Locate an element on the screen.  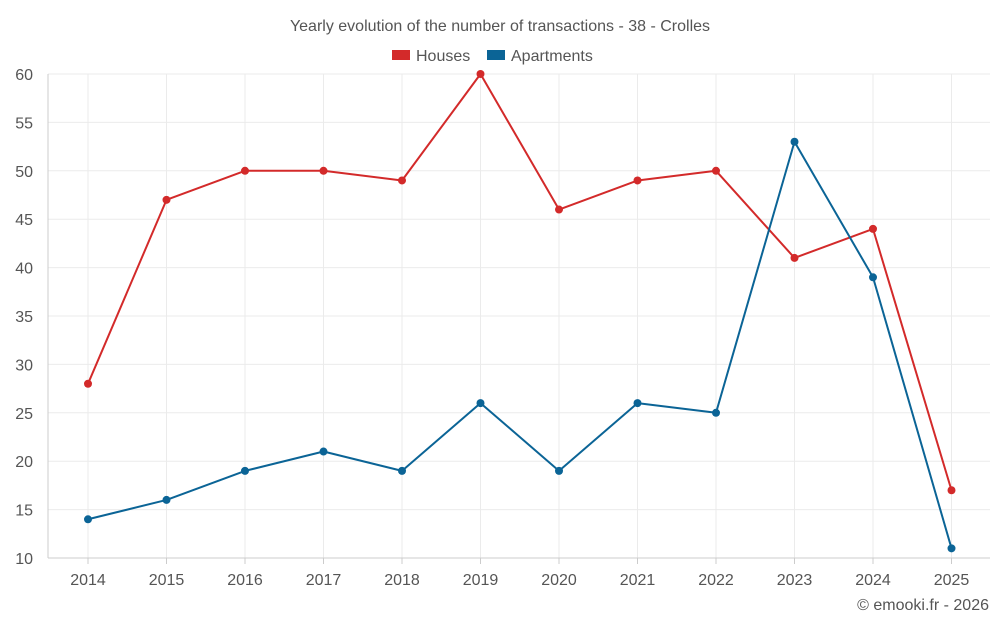
x-tick-label: 2015 is located at coordinates (167, 580).